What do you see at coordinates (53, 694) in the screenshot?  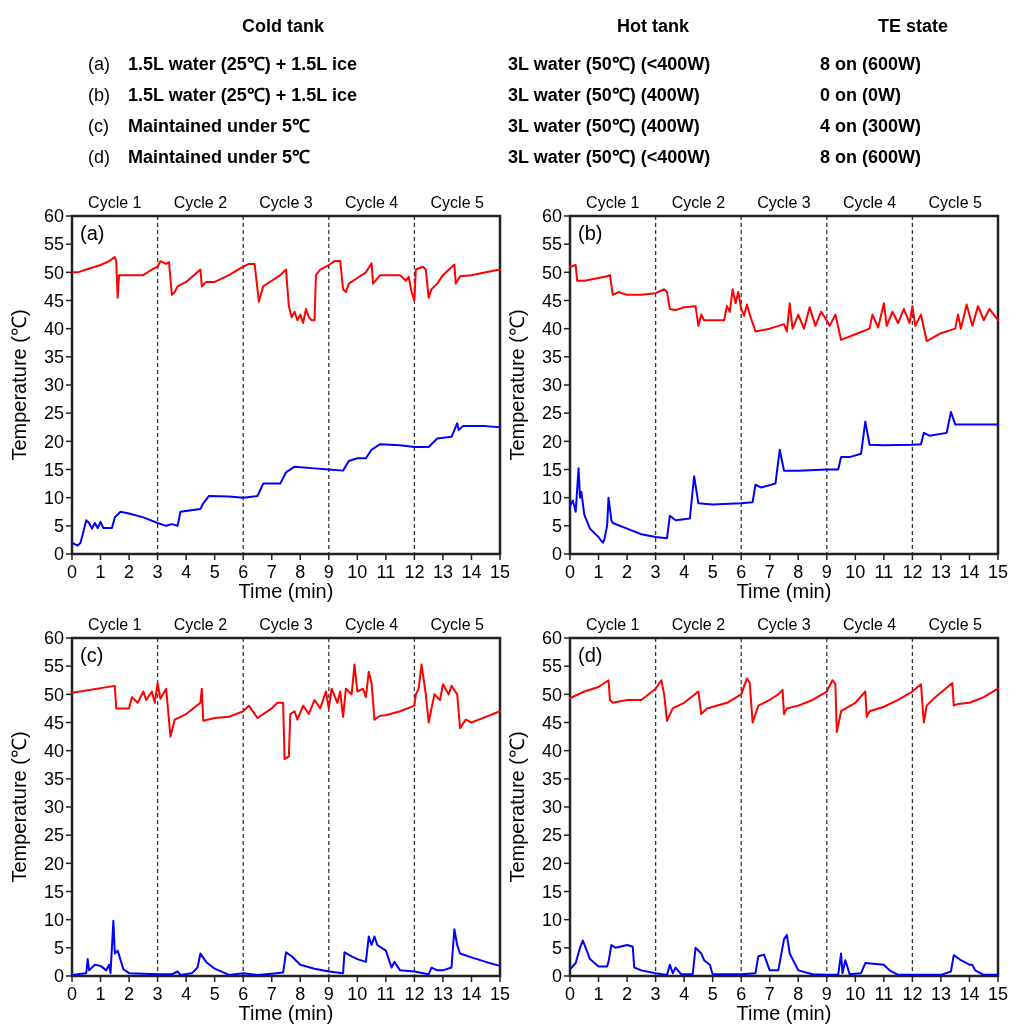 I see `y-tick-label: 50` at bounding box center [53, 694].